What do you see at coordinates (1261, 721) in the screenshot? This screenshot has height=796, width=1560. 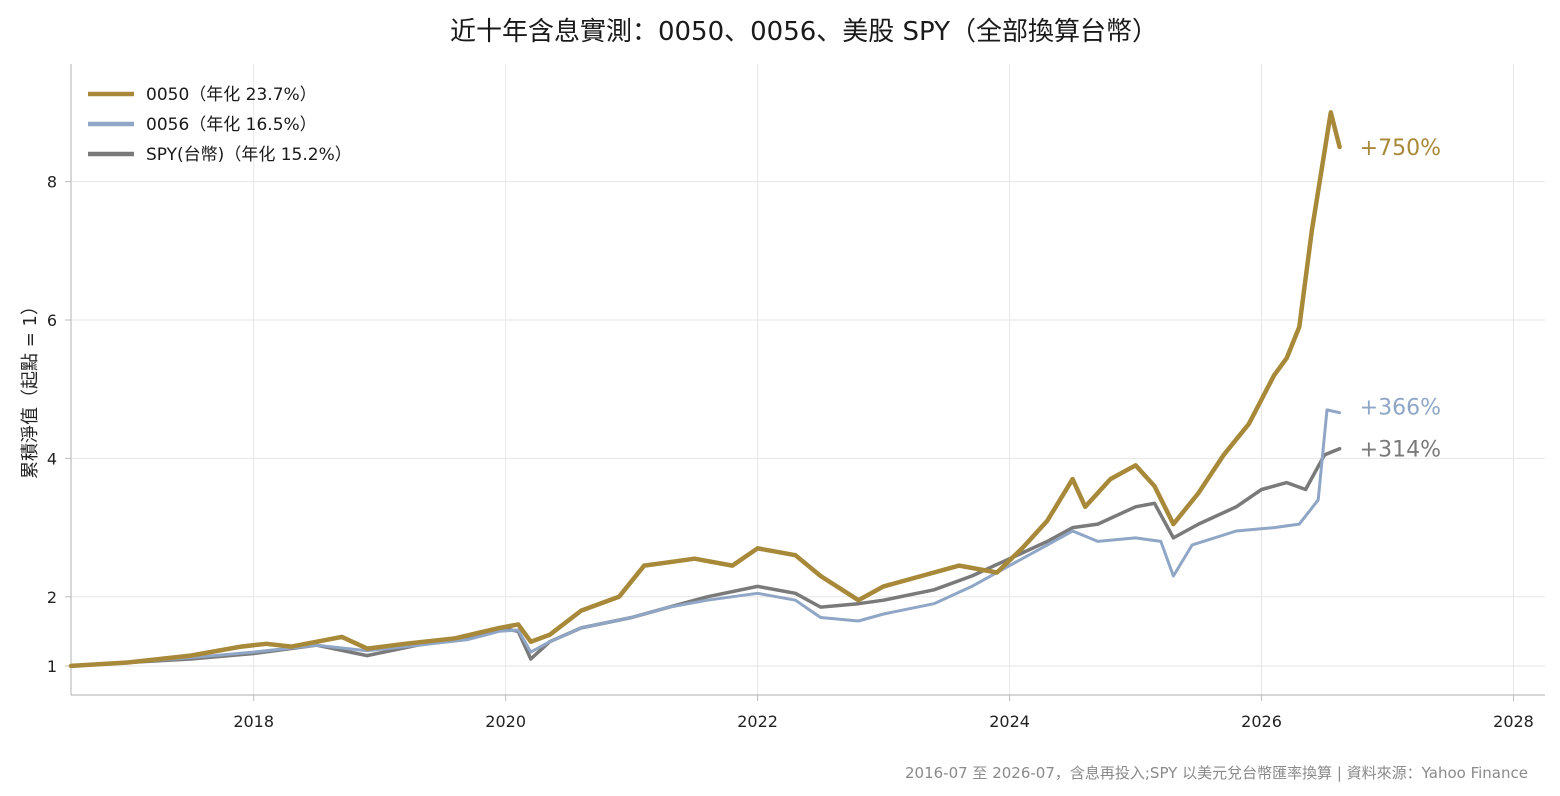 I see `x-tick-label: 2026` at bounding box center [1261, 721].